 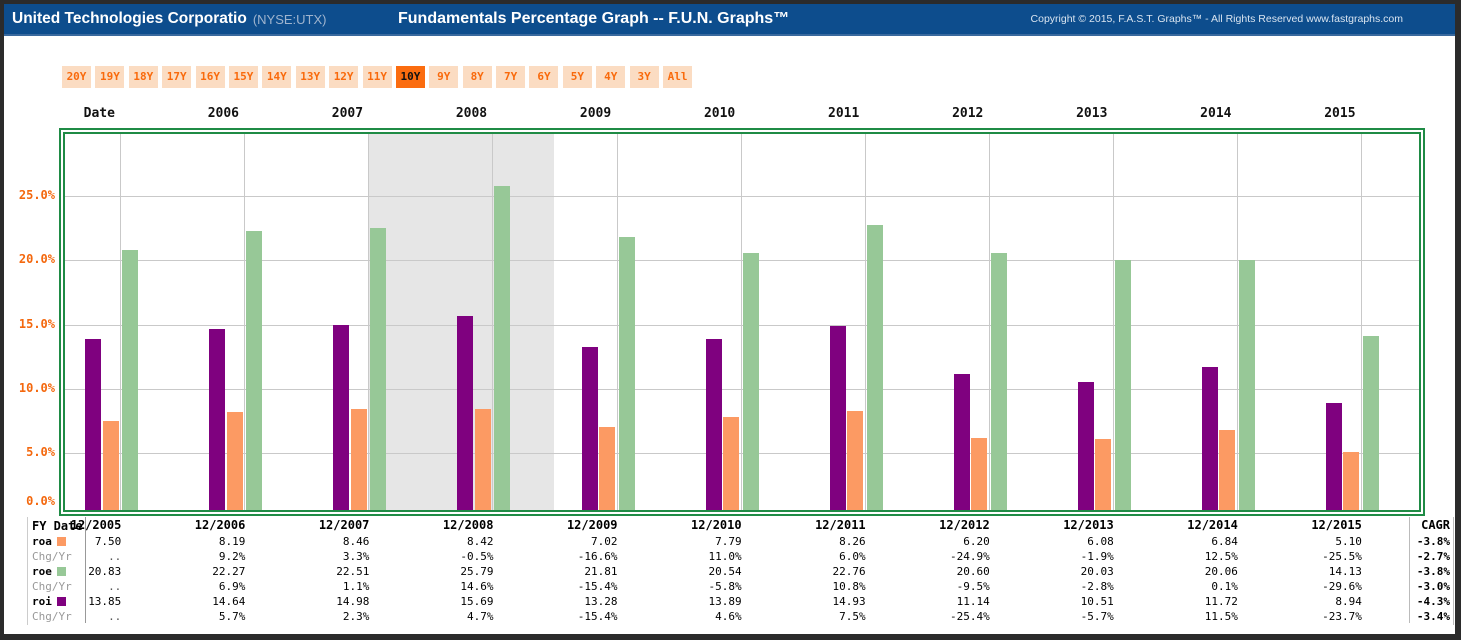 I want to click on range-button-13y: 13Y, so click(x=310, y=77).